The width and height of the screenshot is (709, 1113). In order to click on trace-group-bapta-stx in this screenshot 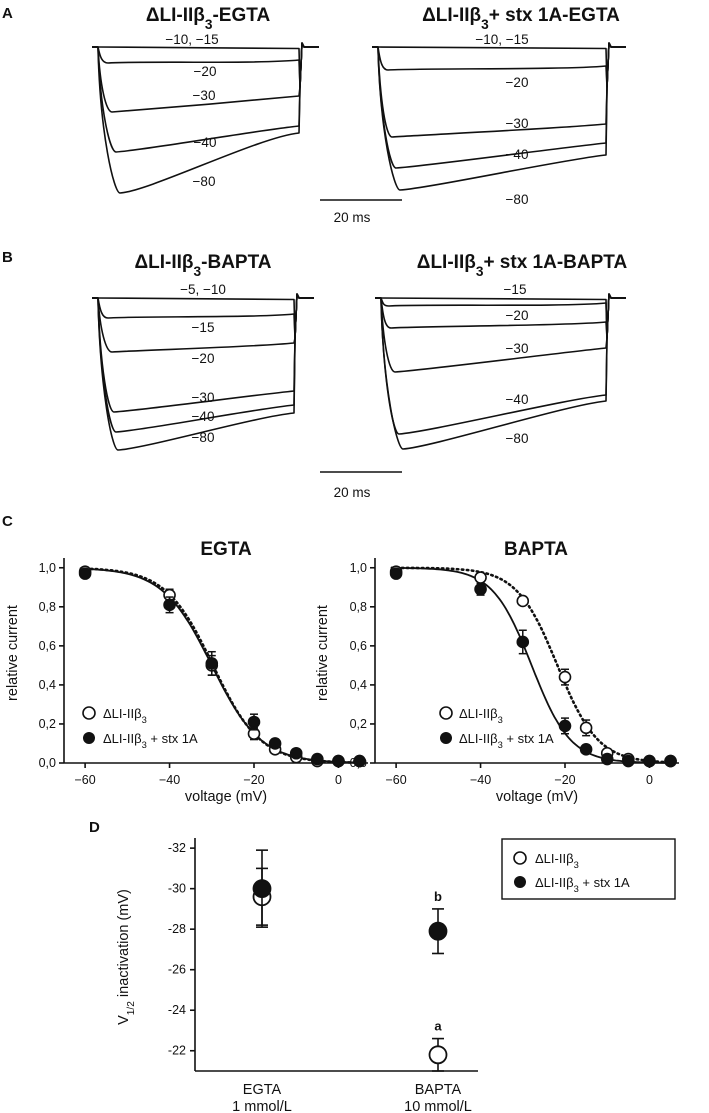, I will do `click(500, 371)`.